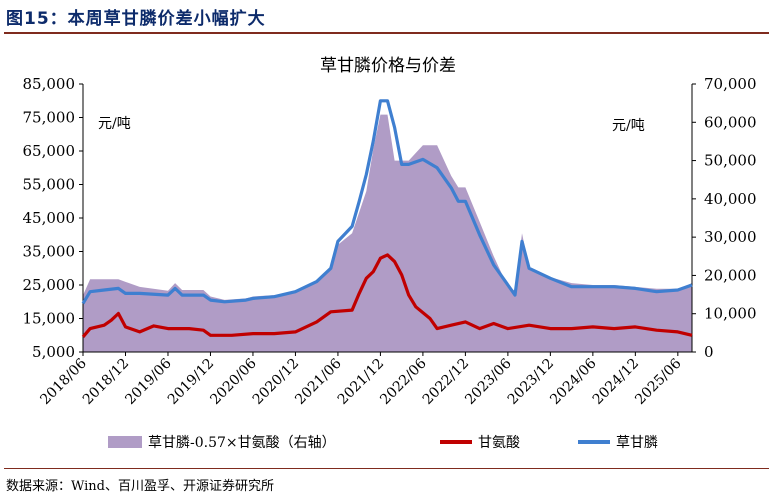  Describe the element at coordinates (730, 199) in the screenshot. I see `right-tick-label: 40,000` at that location.